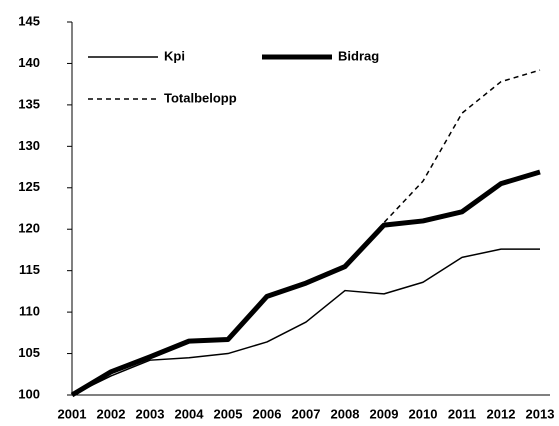 Image resolution: width=559 pixels, height=426 pixels. I want to click on y-tick-label: 105, so click(29, 352).